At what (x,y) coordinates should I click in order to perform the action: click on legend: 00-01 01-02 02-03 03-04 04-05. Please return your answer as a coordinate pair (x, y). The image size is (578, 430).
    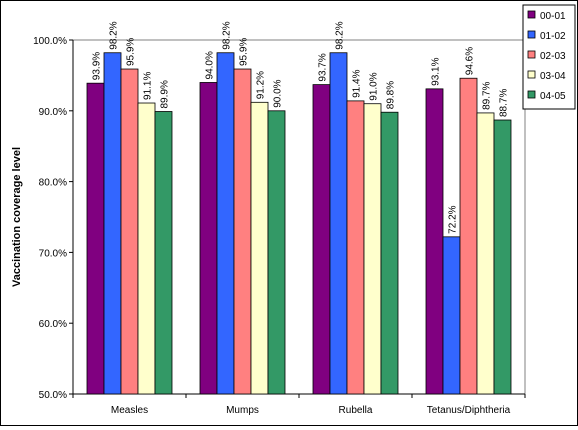
    Looking at the image, I should click on (549, 57).